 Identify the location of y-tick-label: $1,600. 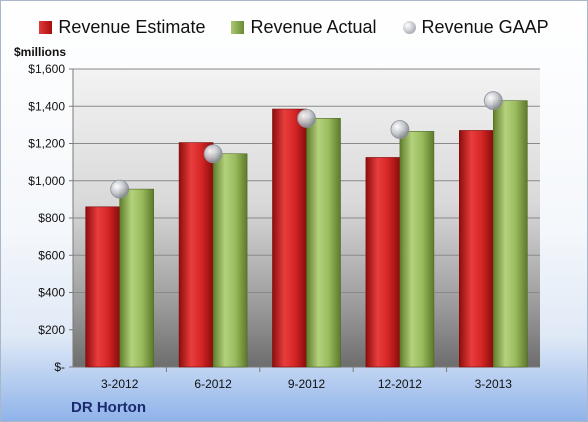
(46, 69).